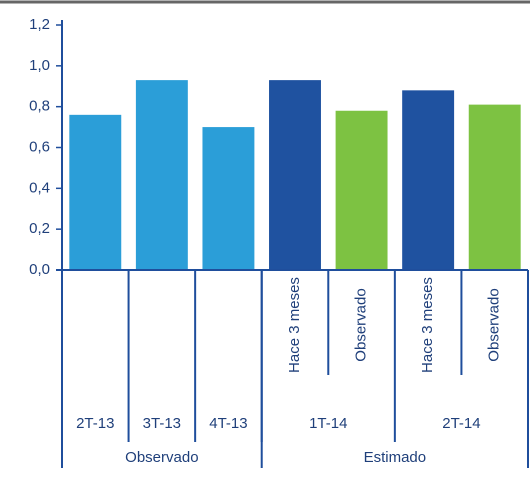  I want to click on period-label: 4T-13, so click(228, 423).